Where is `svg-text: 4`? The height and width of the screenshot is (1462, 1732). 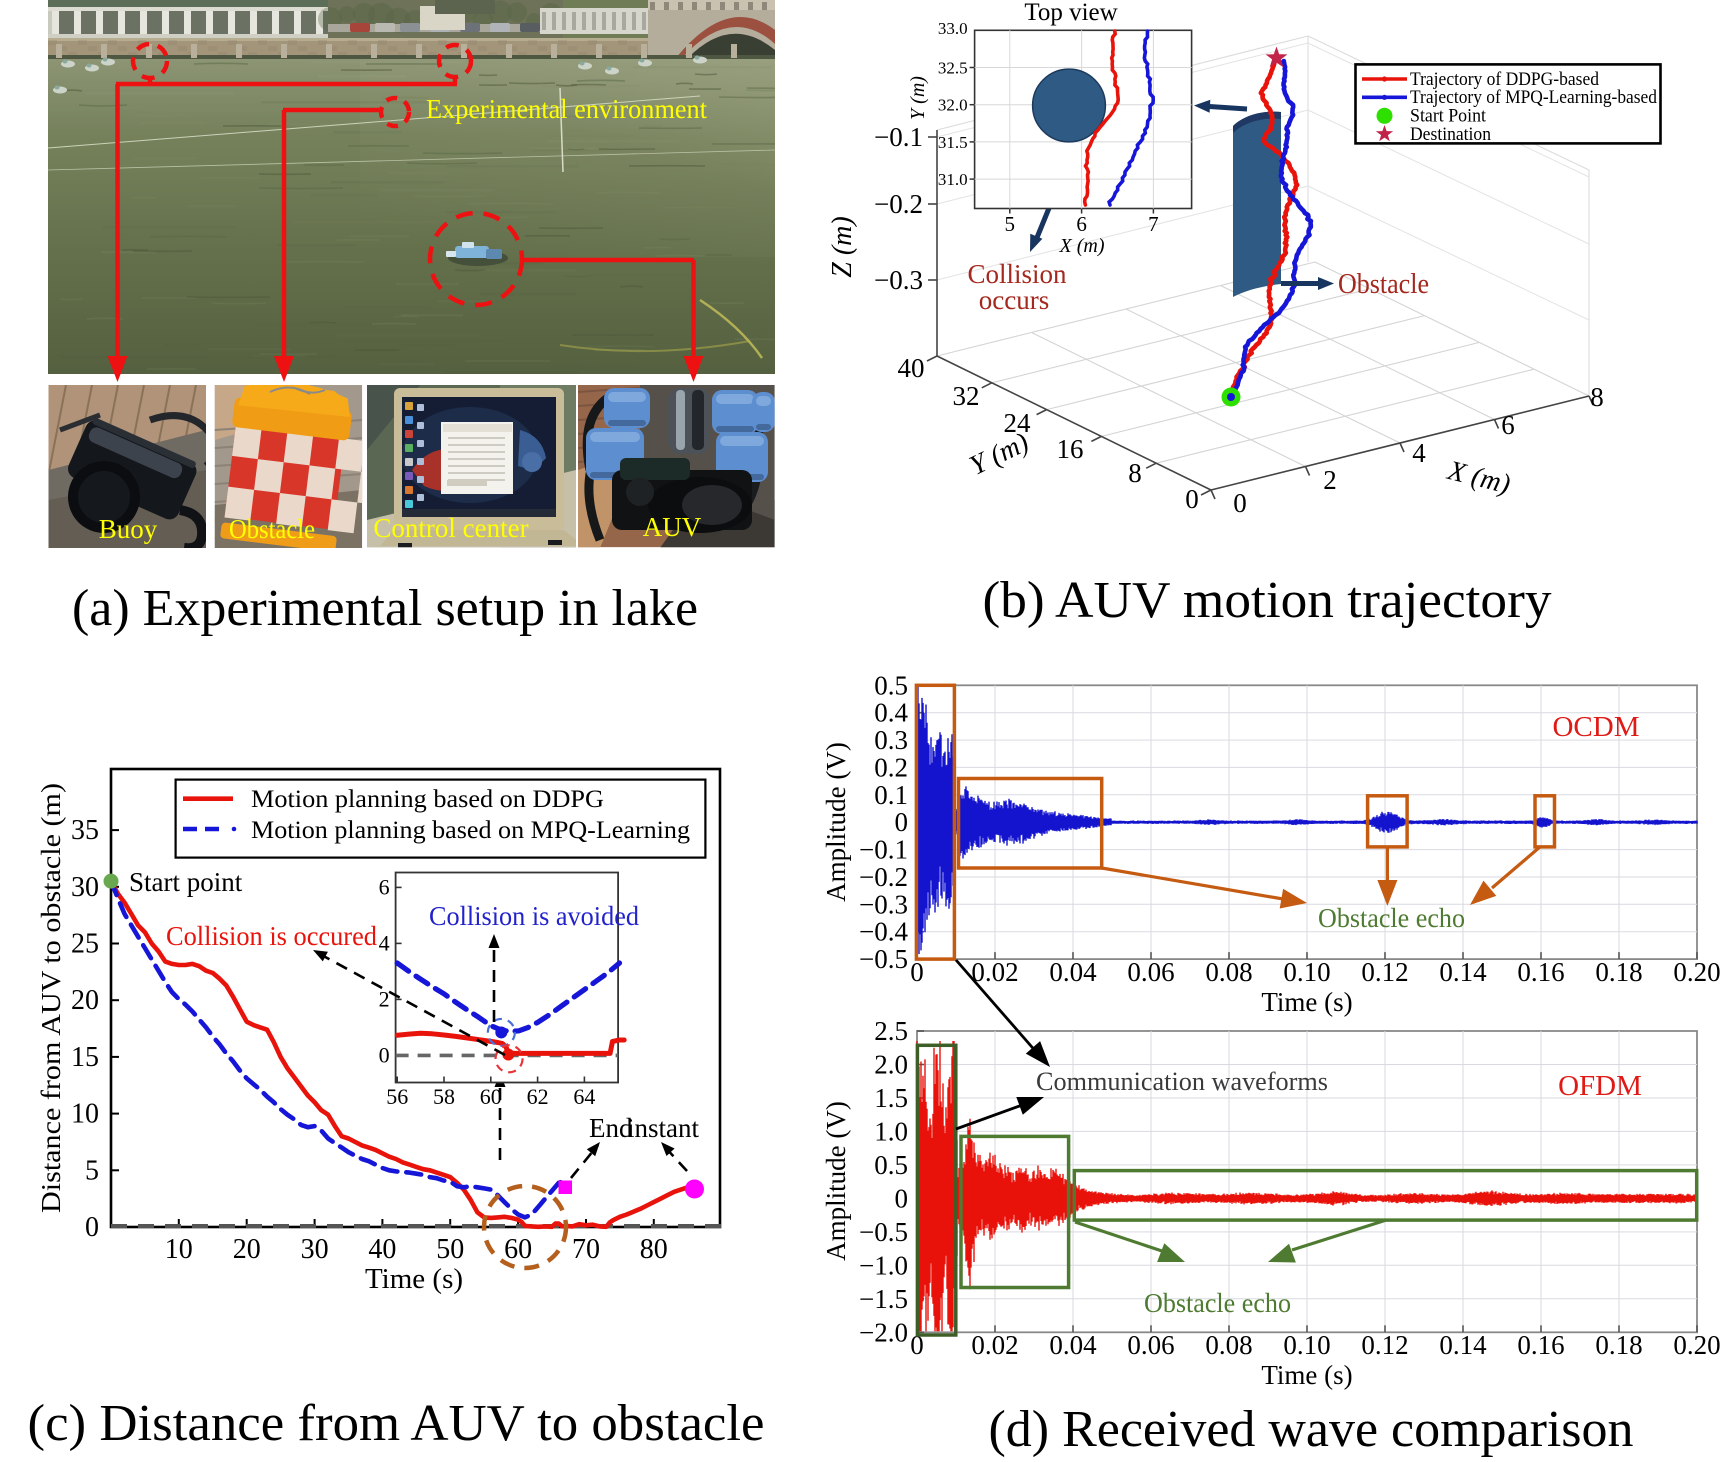
svg-text: 4 is located at coordinates (384, 942).